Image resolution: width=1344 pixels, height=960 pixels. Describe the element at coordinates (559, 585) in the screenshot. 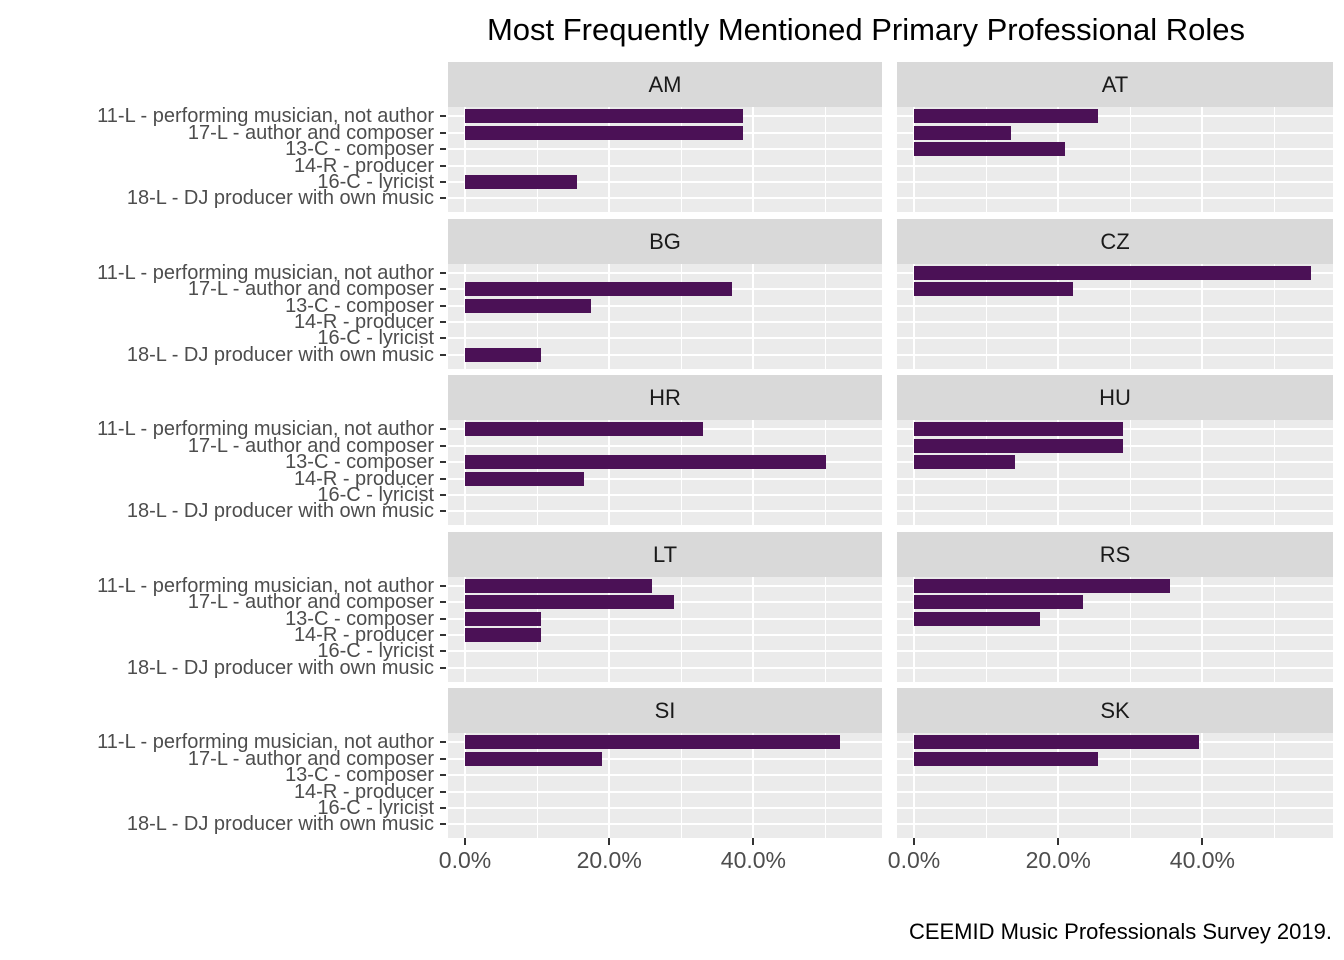

I see `bar-LT-11-L` at that location.